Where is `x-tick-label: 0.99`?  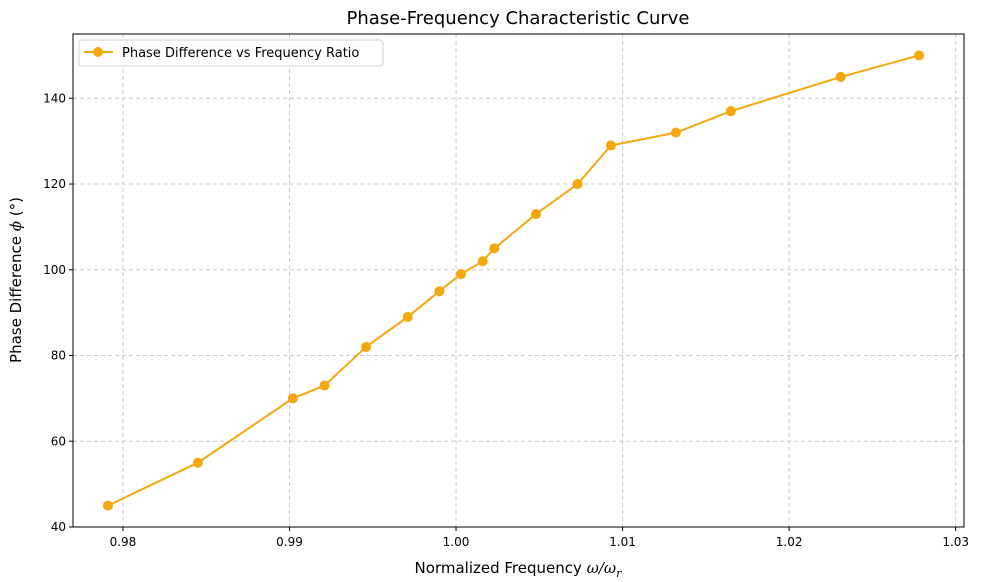 x-tick-label: 0.99 is located at coordinates (289, 542).